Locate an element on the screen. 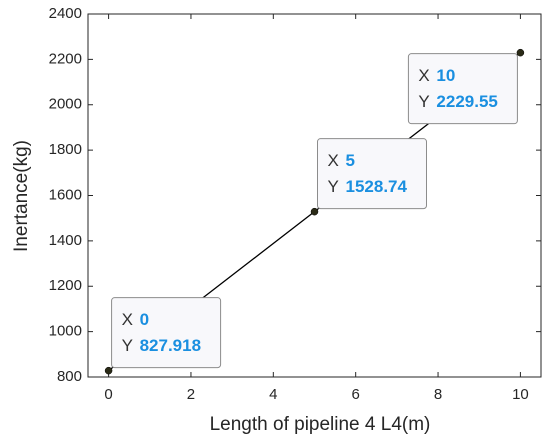 This screenshot has width=550, height=445. datatip: X 10 Y 2229.55 is located at coordinates (462, 89).